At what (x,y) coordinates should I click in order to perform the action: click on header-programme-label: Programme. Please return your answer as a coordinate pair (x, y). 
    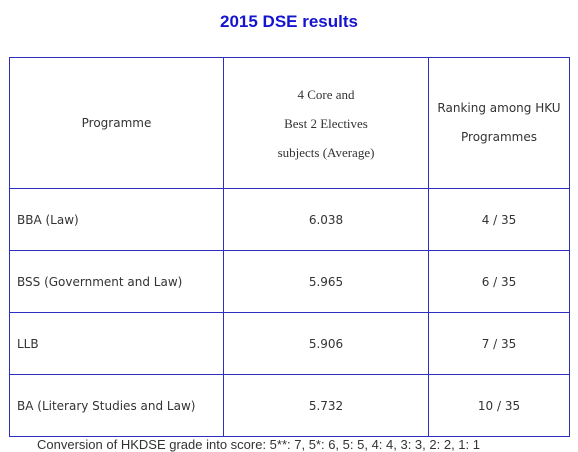
    Looking at the image, I should click on (116, 123).